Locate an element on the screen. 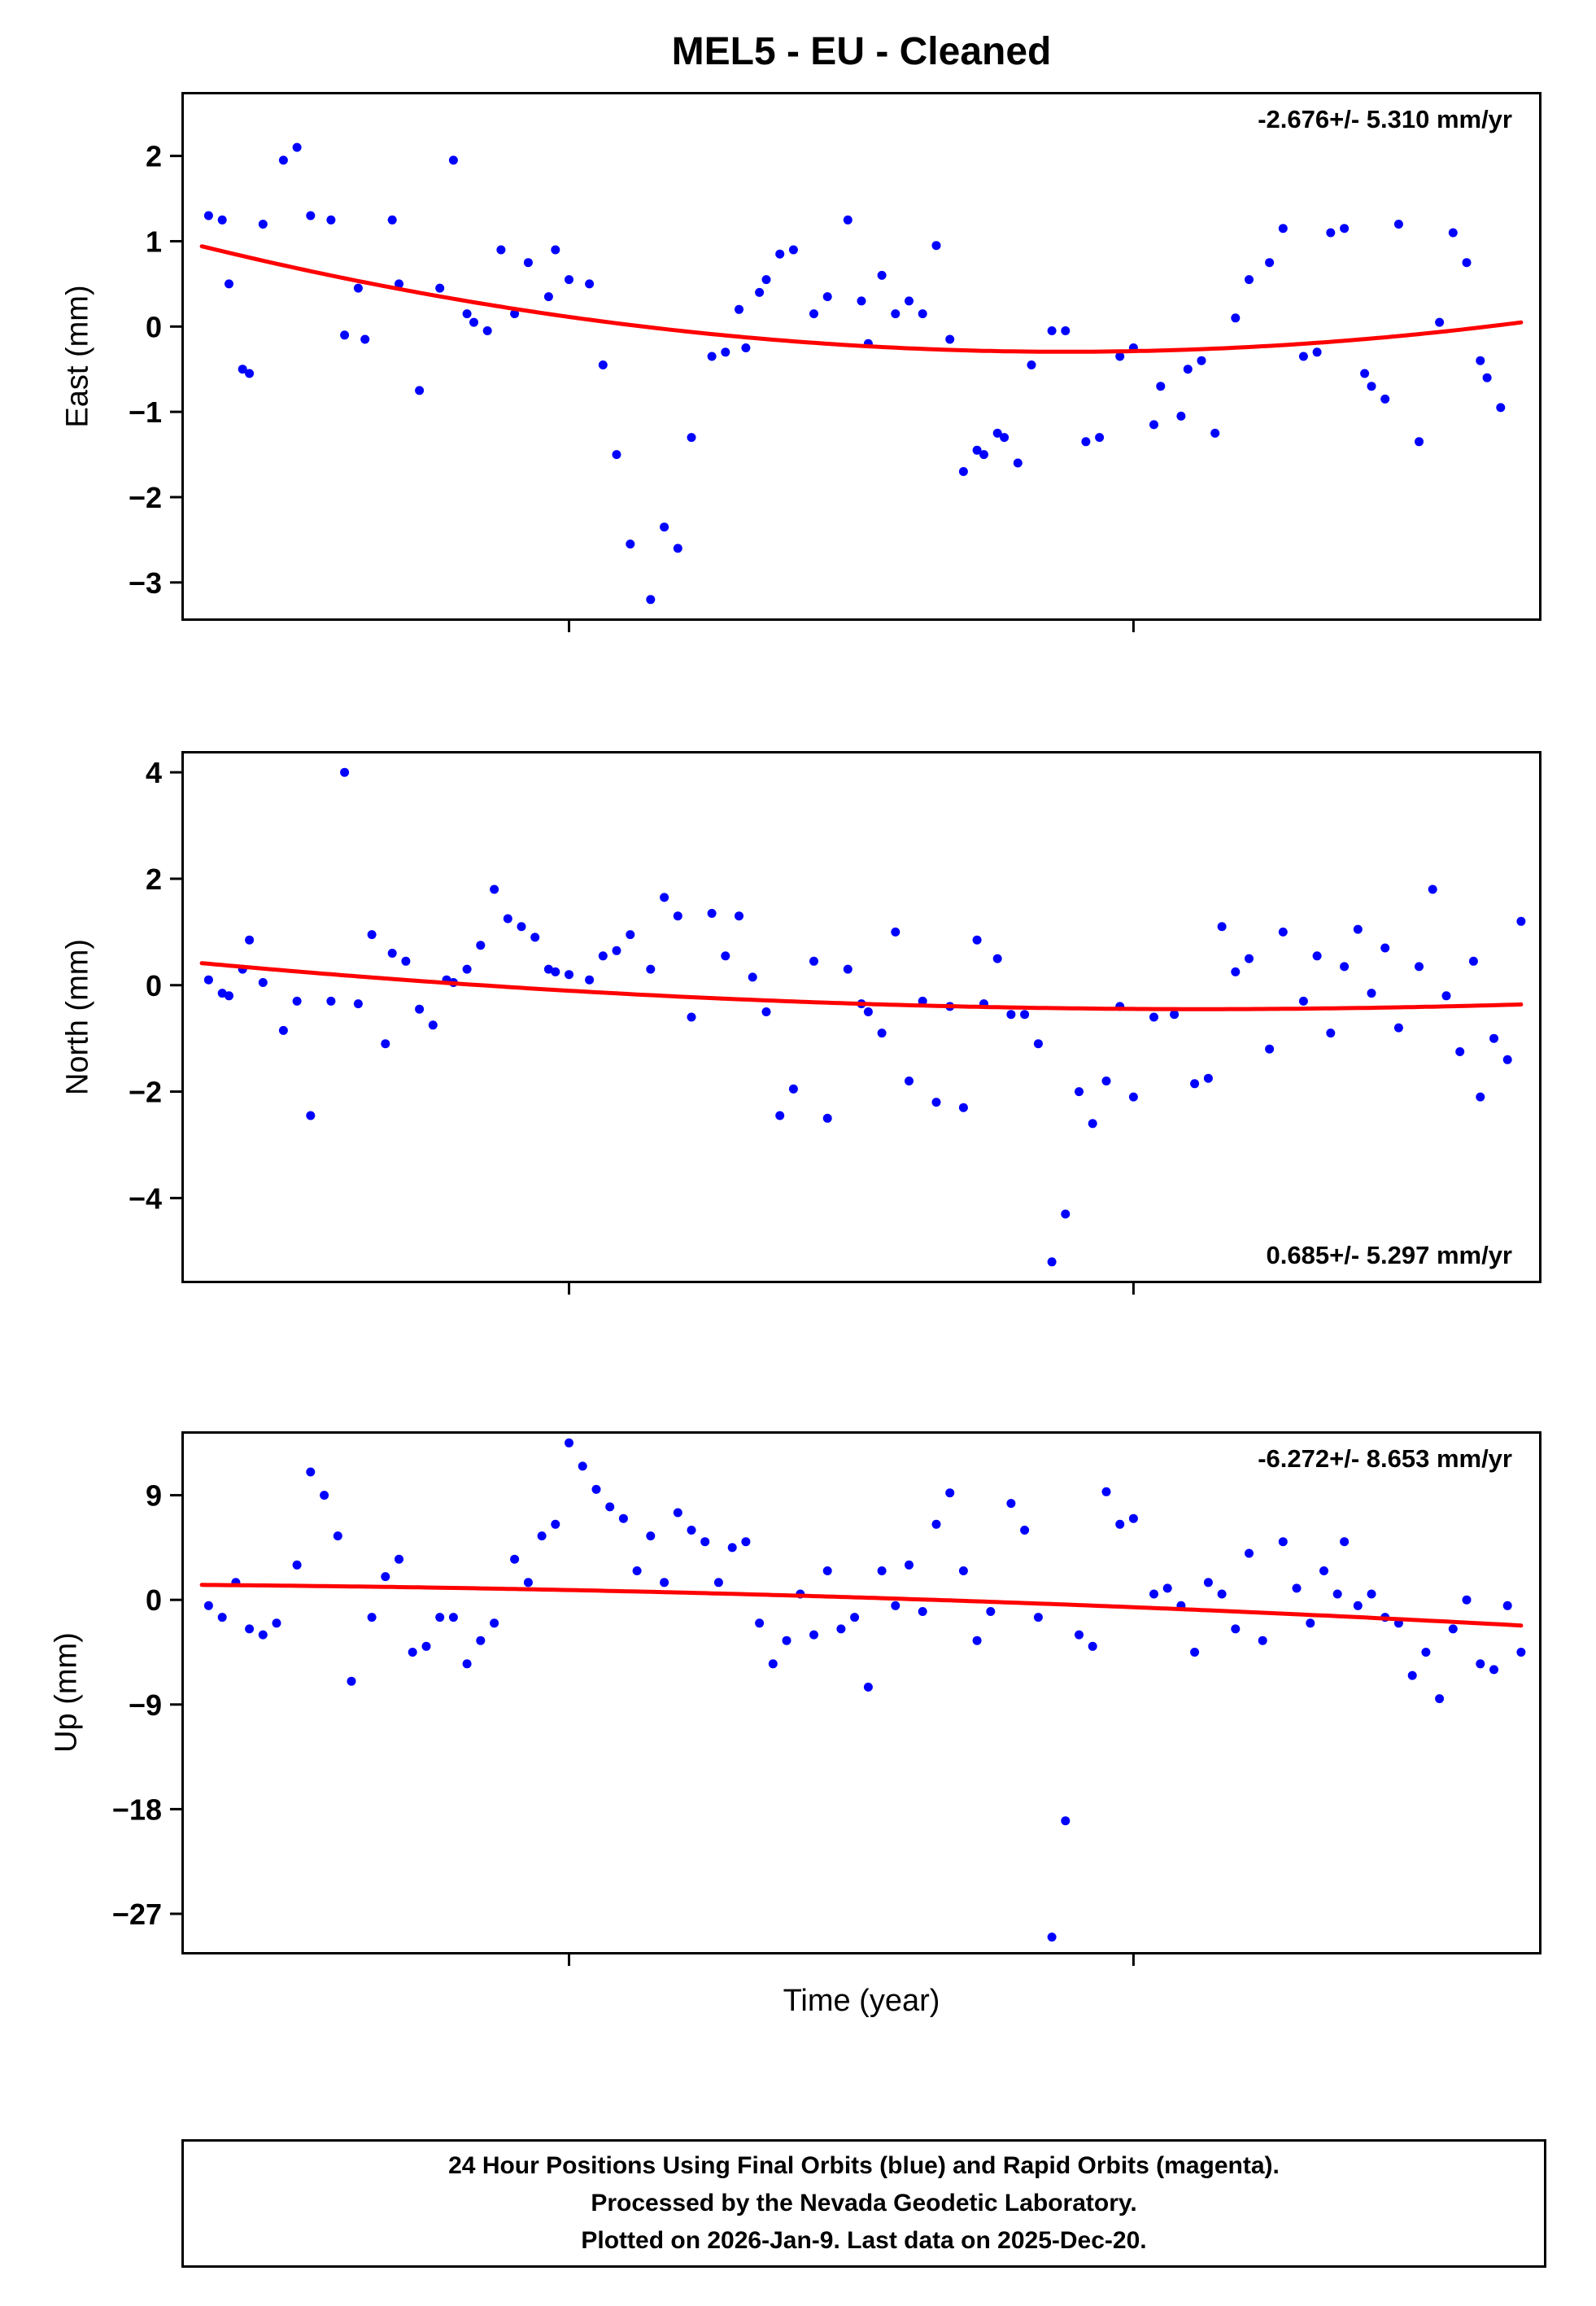  east-rate-annotation: -2.676+/- 5.310 mm/yr is located at coordinates (1385, 119).